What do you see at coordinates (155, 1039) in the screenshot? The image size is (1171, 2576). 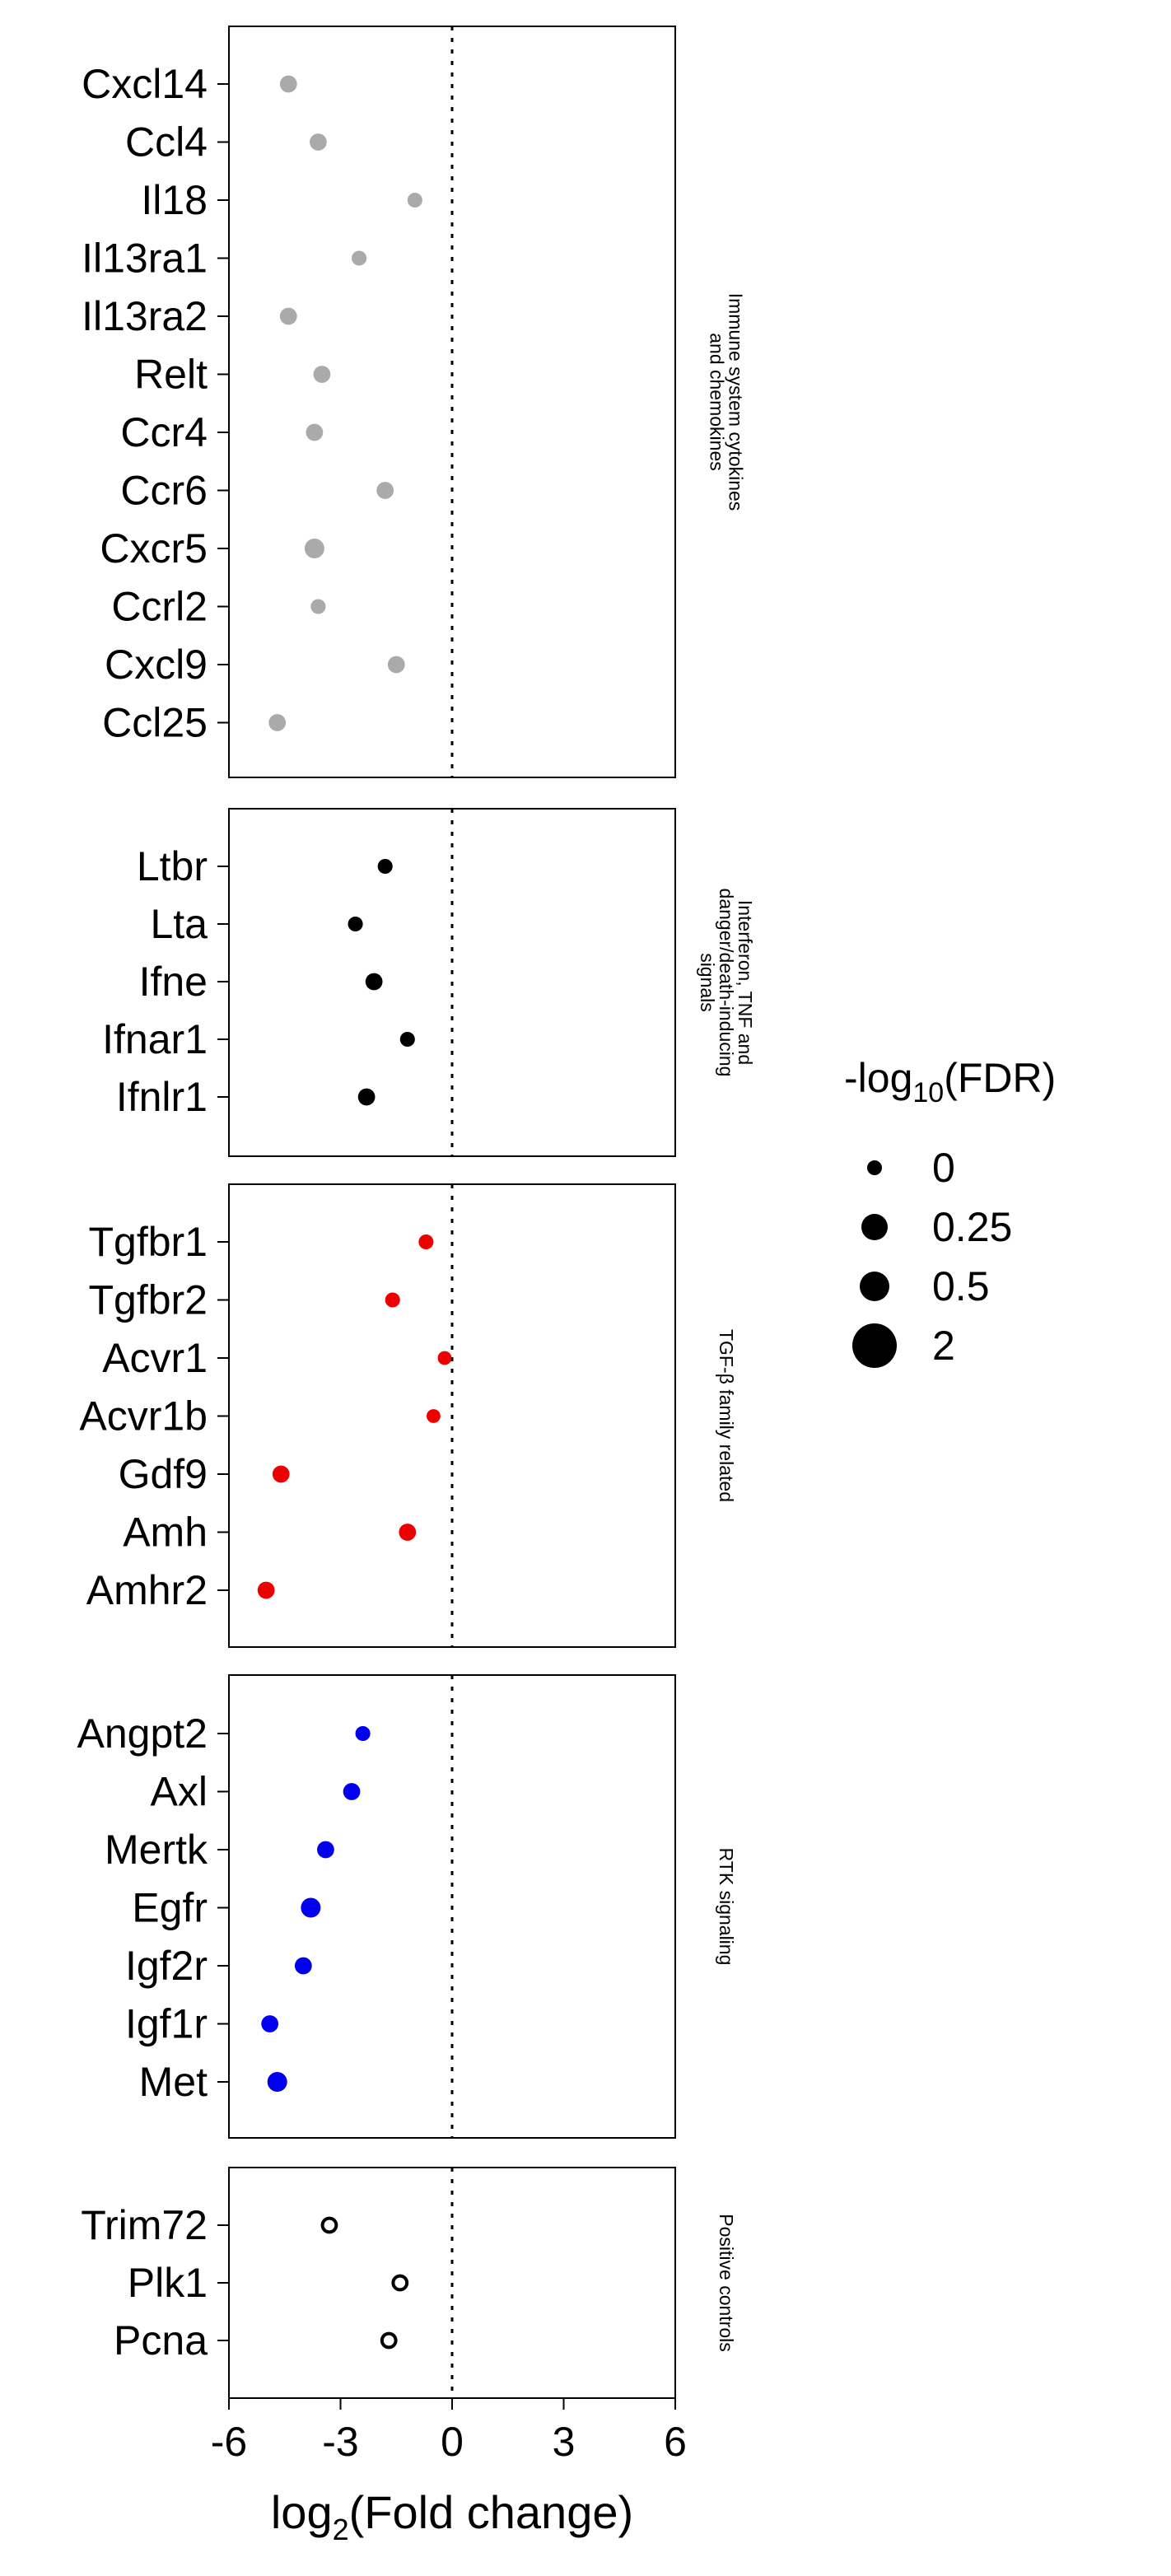 I see `y-tick-label: Ifnar1` at bounding box center [155, 1039].